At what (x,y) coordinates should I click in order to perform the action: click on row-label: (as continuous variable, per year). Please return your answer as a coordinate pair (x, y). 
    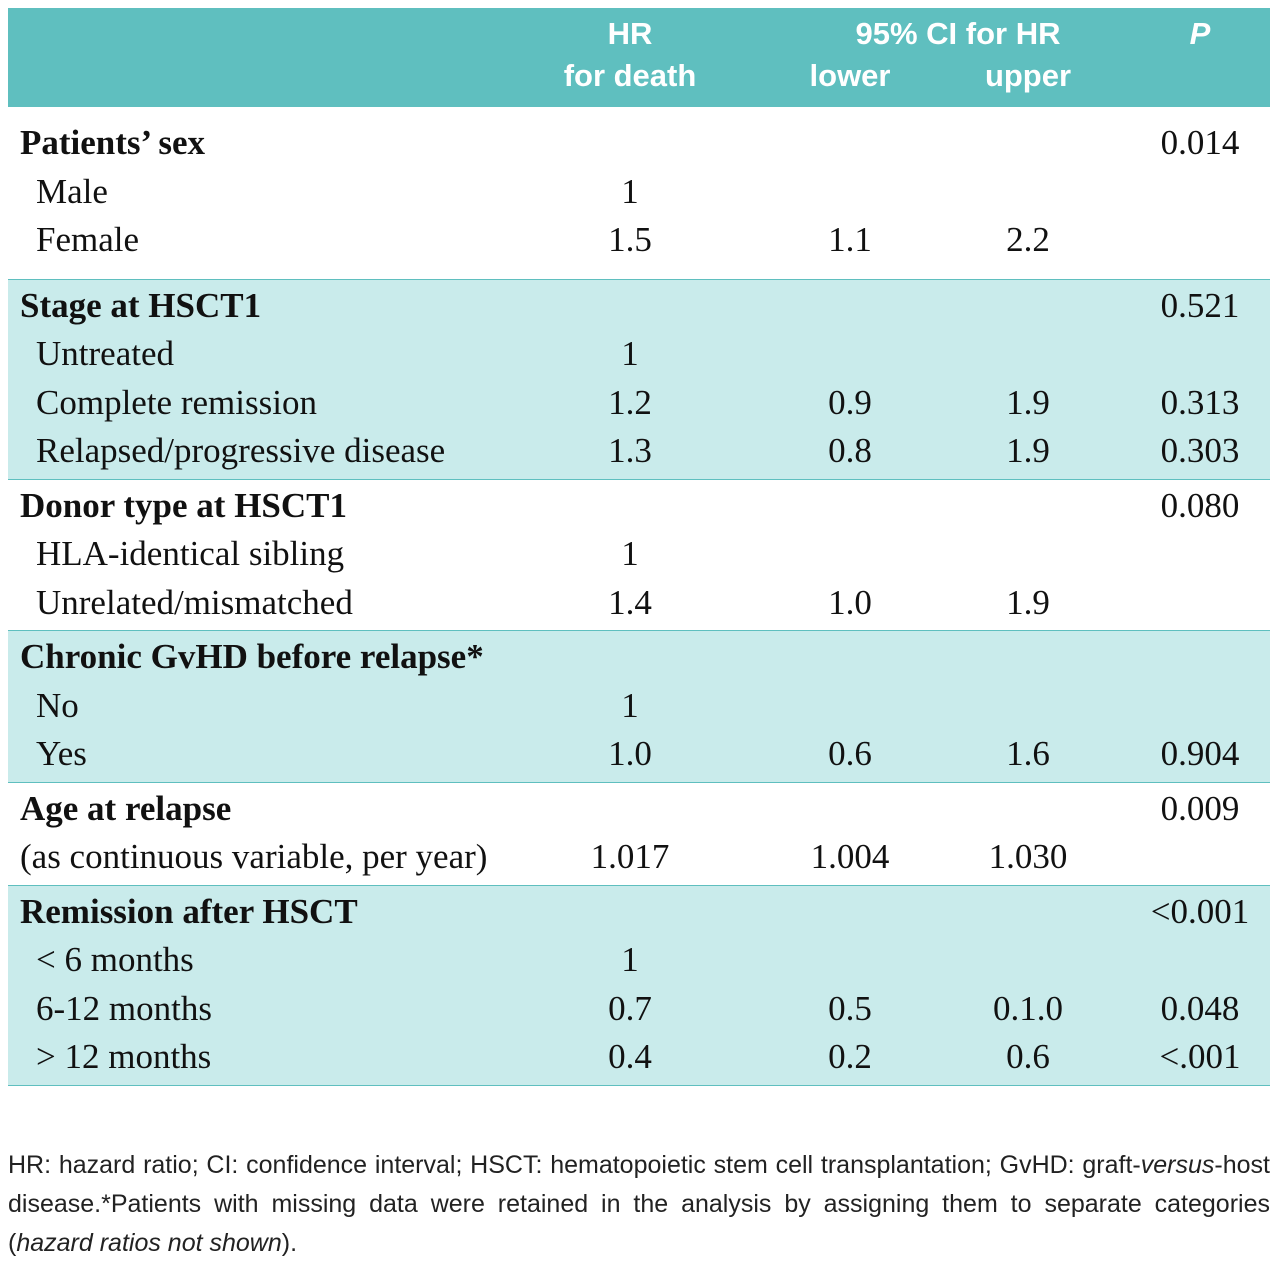
    Looking at the image, I should click on (254, 856).